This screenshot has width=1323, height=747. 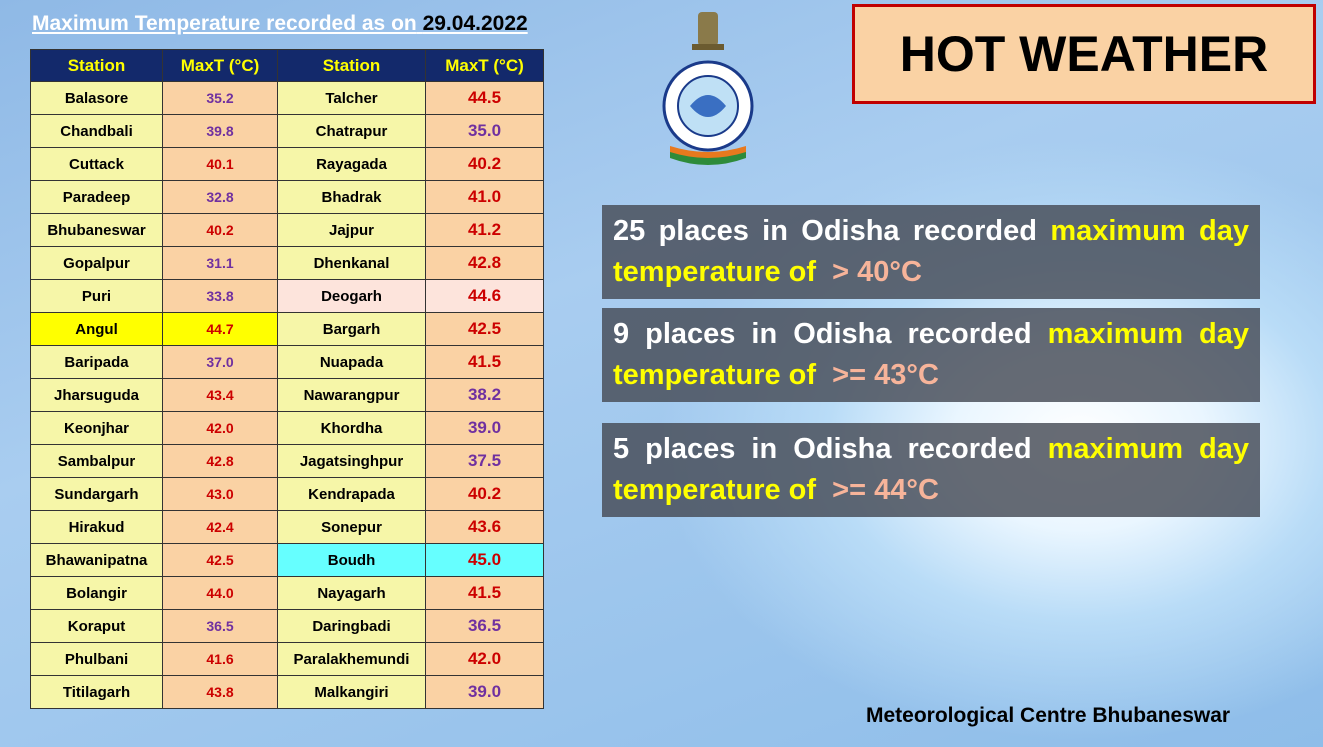 I want to click on station-cell: Puri, so click(x=96, y=296).